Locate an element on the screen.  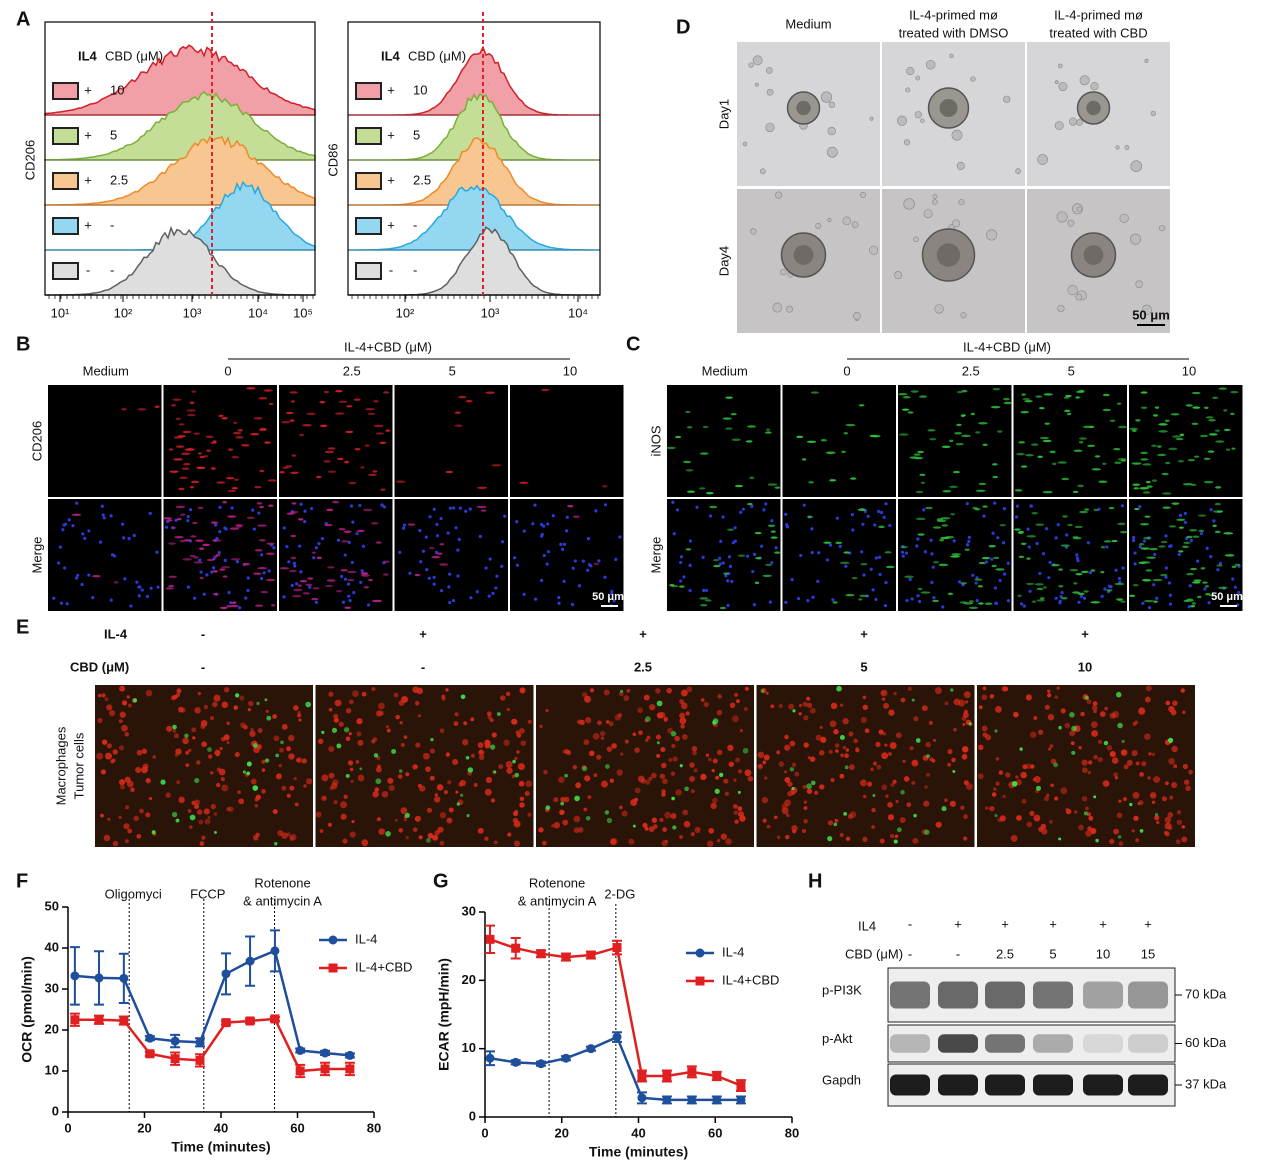
x-tick-label: 80 is located at coordinates (374, 1127).